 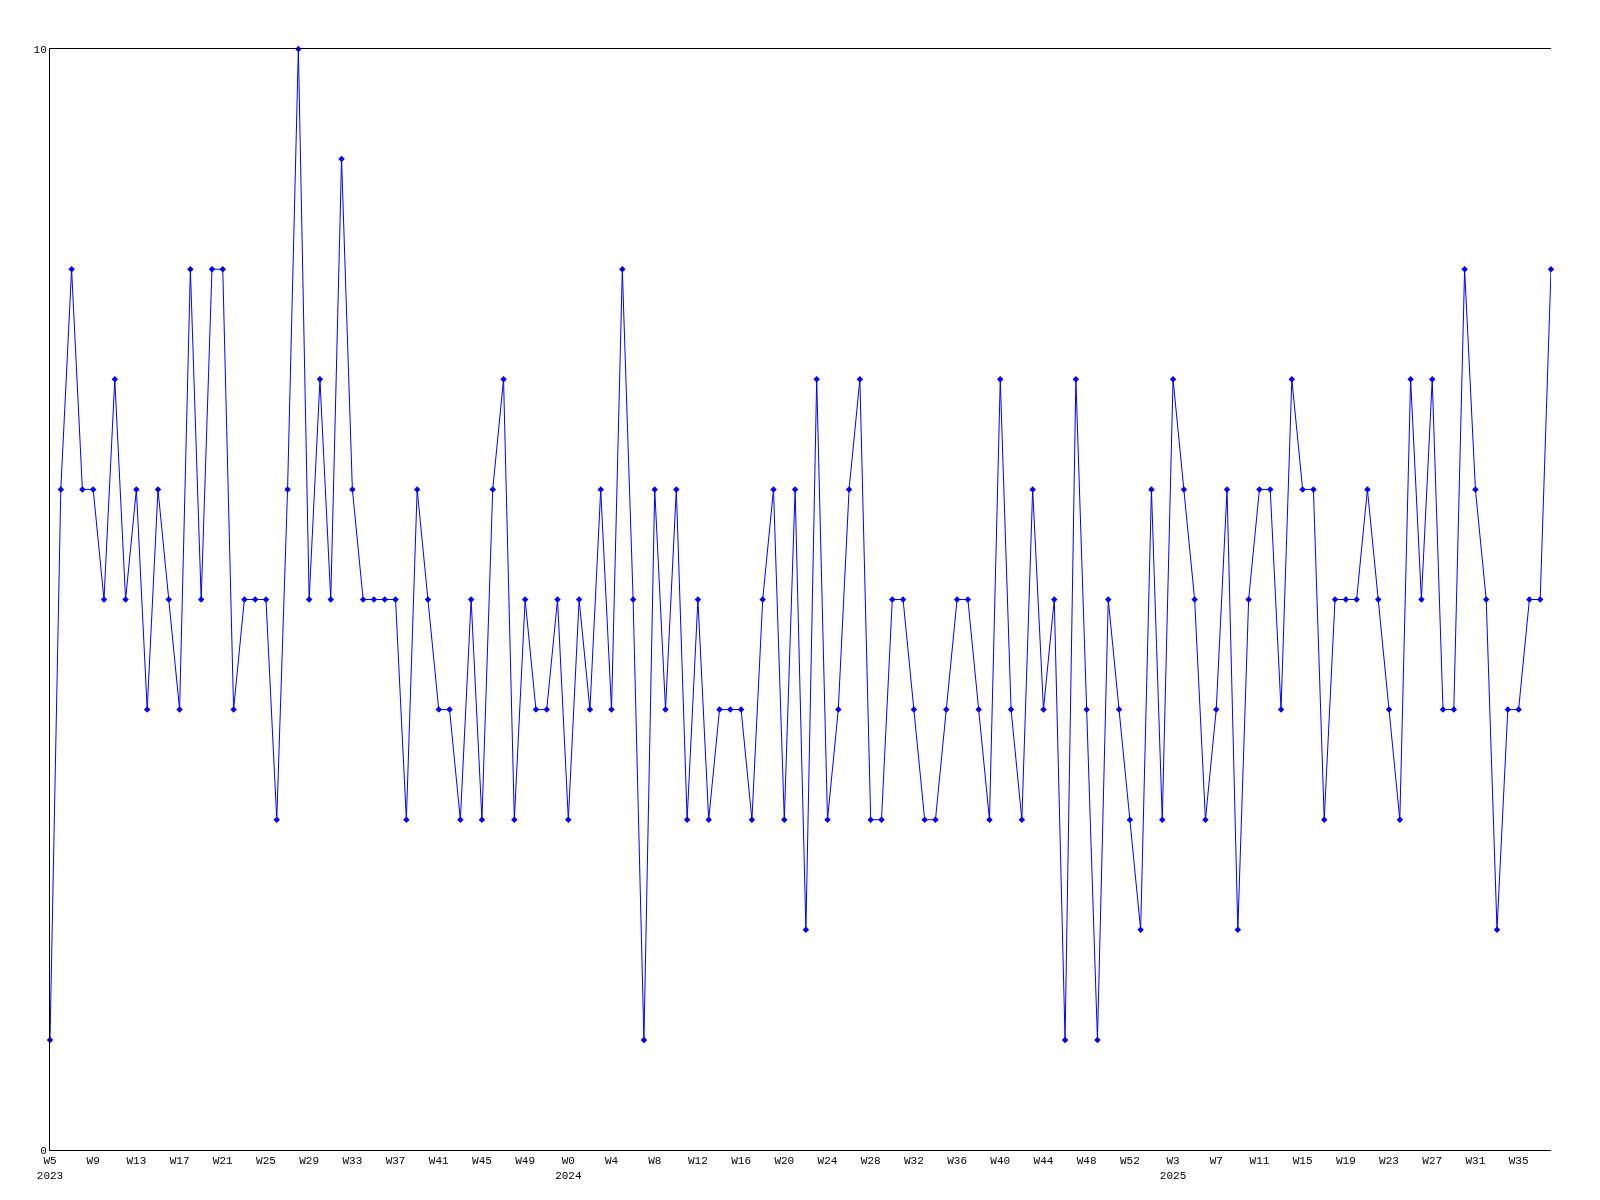 What do you see at coordinates (395, 1161) in the screenshot?
I see `x-tick-label: W37` at bounding box center [395, 1161].